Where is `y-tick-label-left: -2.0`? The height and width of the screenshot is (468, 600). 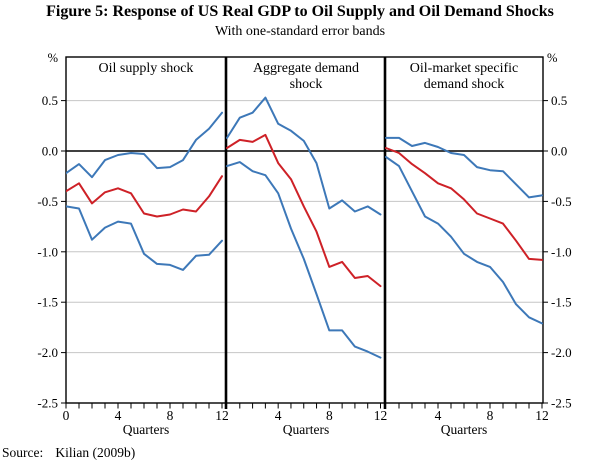 y-tick-label-left: -2.0 is located at coordinates (47, 352).